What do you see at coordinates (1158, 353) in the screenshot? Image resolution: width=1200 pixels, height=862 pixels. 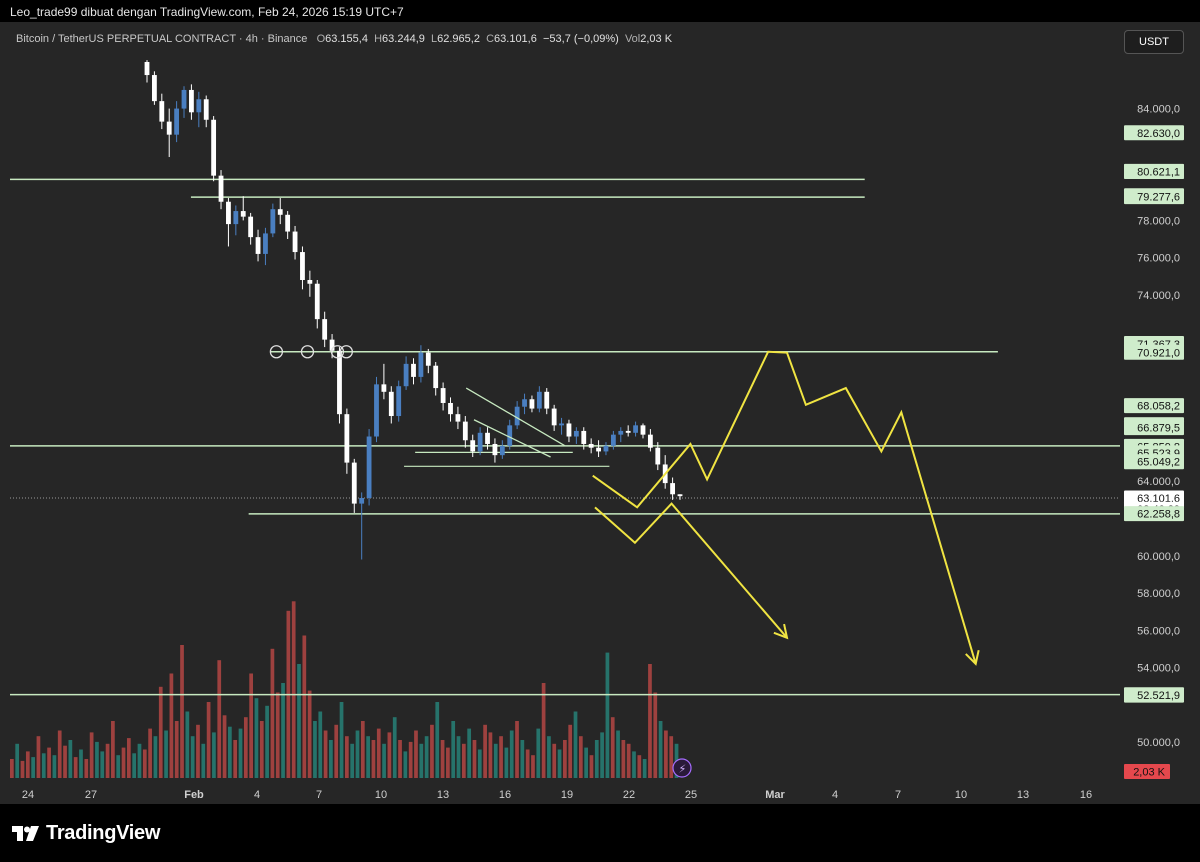 I see `price-tag-text: 70.921,0` at bounding box center [1158, 353].